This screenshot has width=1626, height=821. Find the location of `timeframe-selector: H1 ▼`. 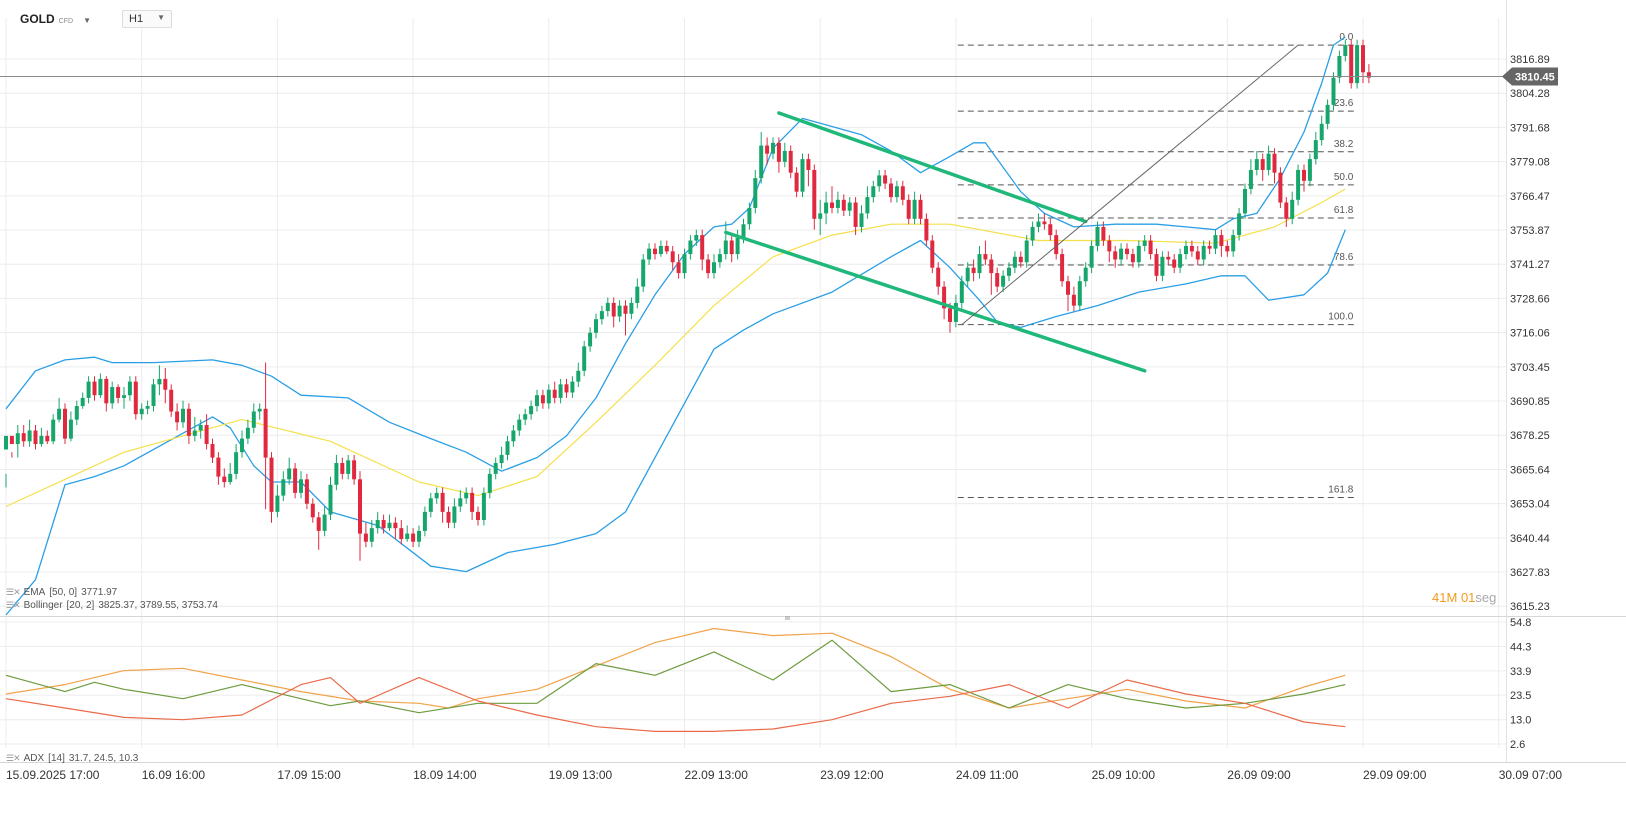

timeframe-selector: H1 ▼ is located at coordinates (147, 19).